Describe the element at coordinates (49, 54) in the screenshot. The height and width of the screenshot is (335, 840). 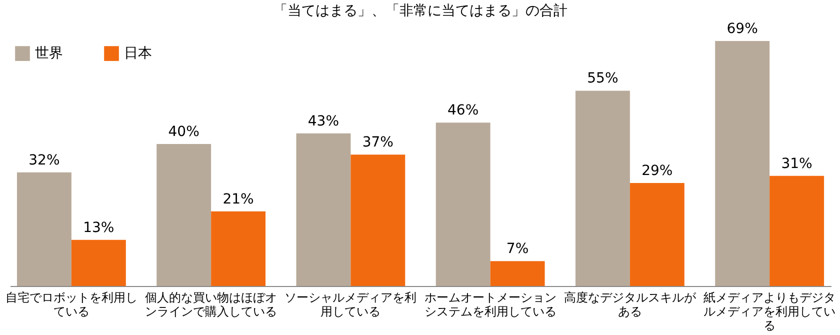
I see `legend-label: 世界` at that location.